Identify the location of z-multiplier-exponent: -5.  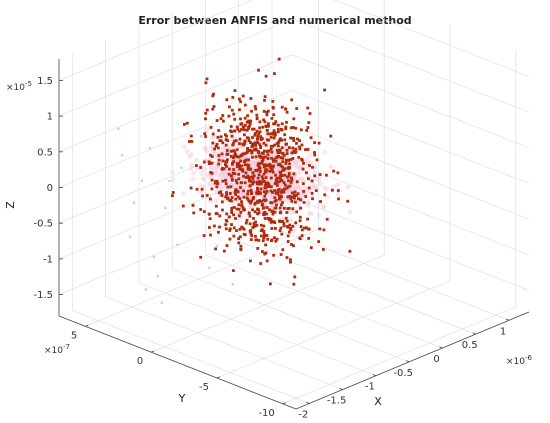
(28, 84).